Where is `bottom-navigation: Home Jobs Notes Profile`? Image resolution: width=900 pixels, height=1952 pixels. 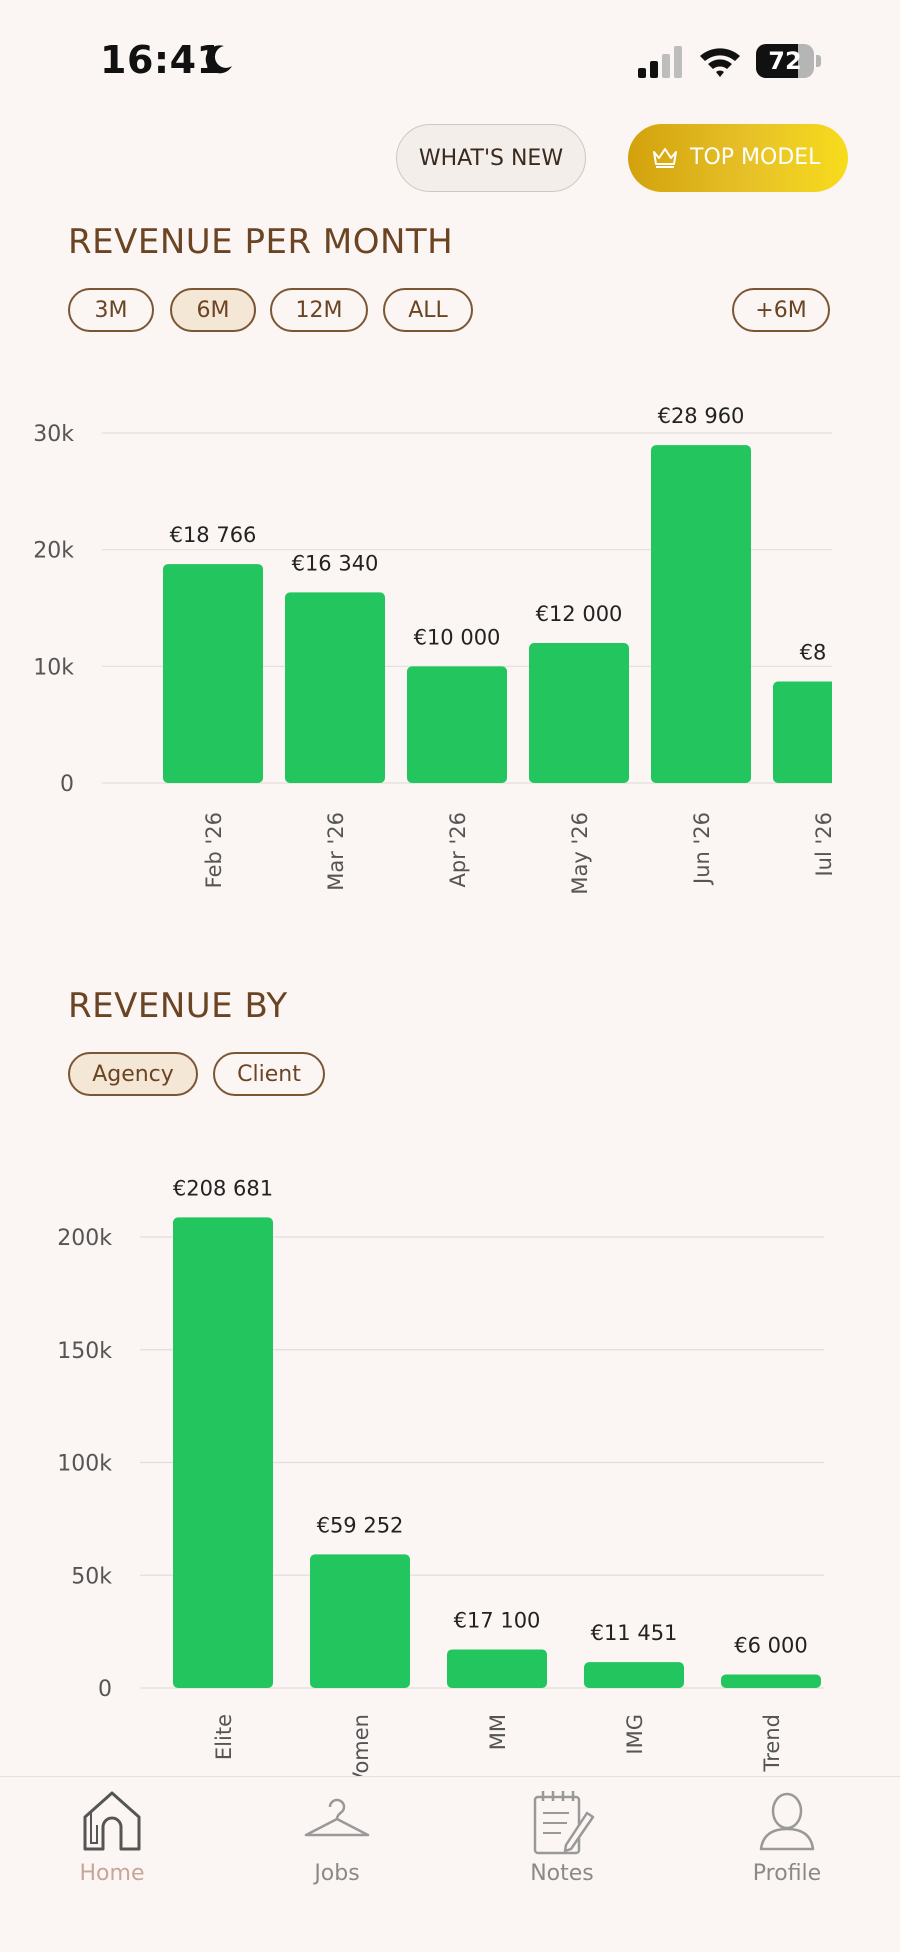 bottom-navigation: Home Jobs Notes Profile is located at coordinates (450, 1864).